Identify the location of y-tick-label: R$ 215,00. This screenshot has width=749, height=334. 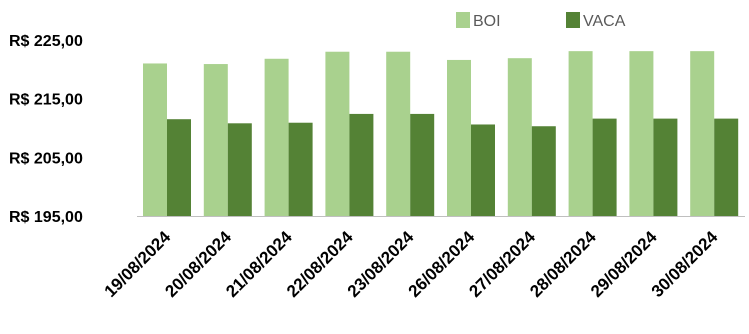
(46, 100).